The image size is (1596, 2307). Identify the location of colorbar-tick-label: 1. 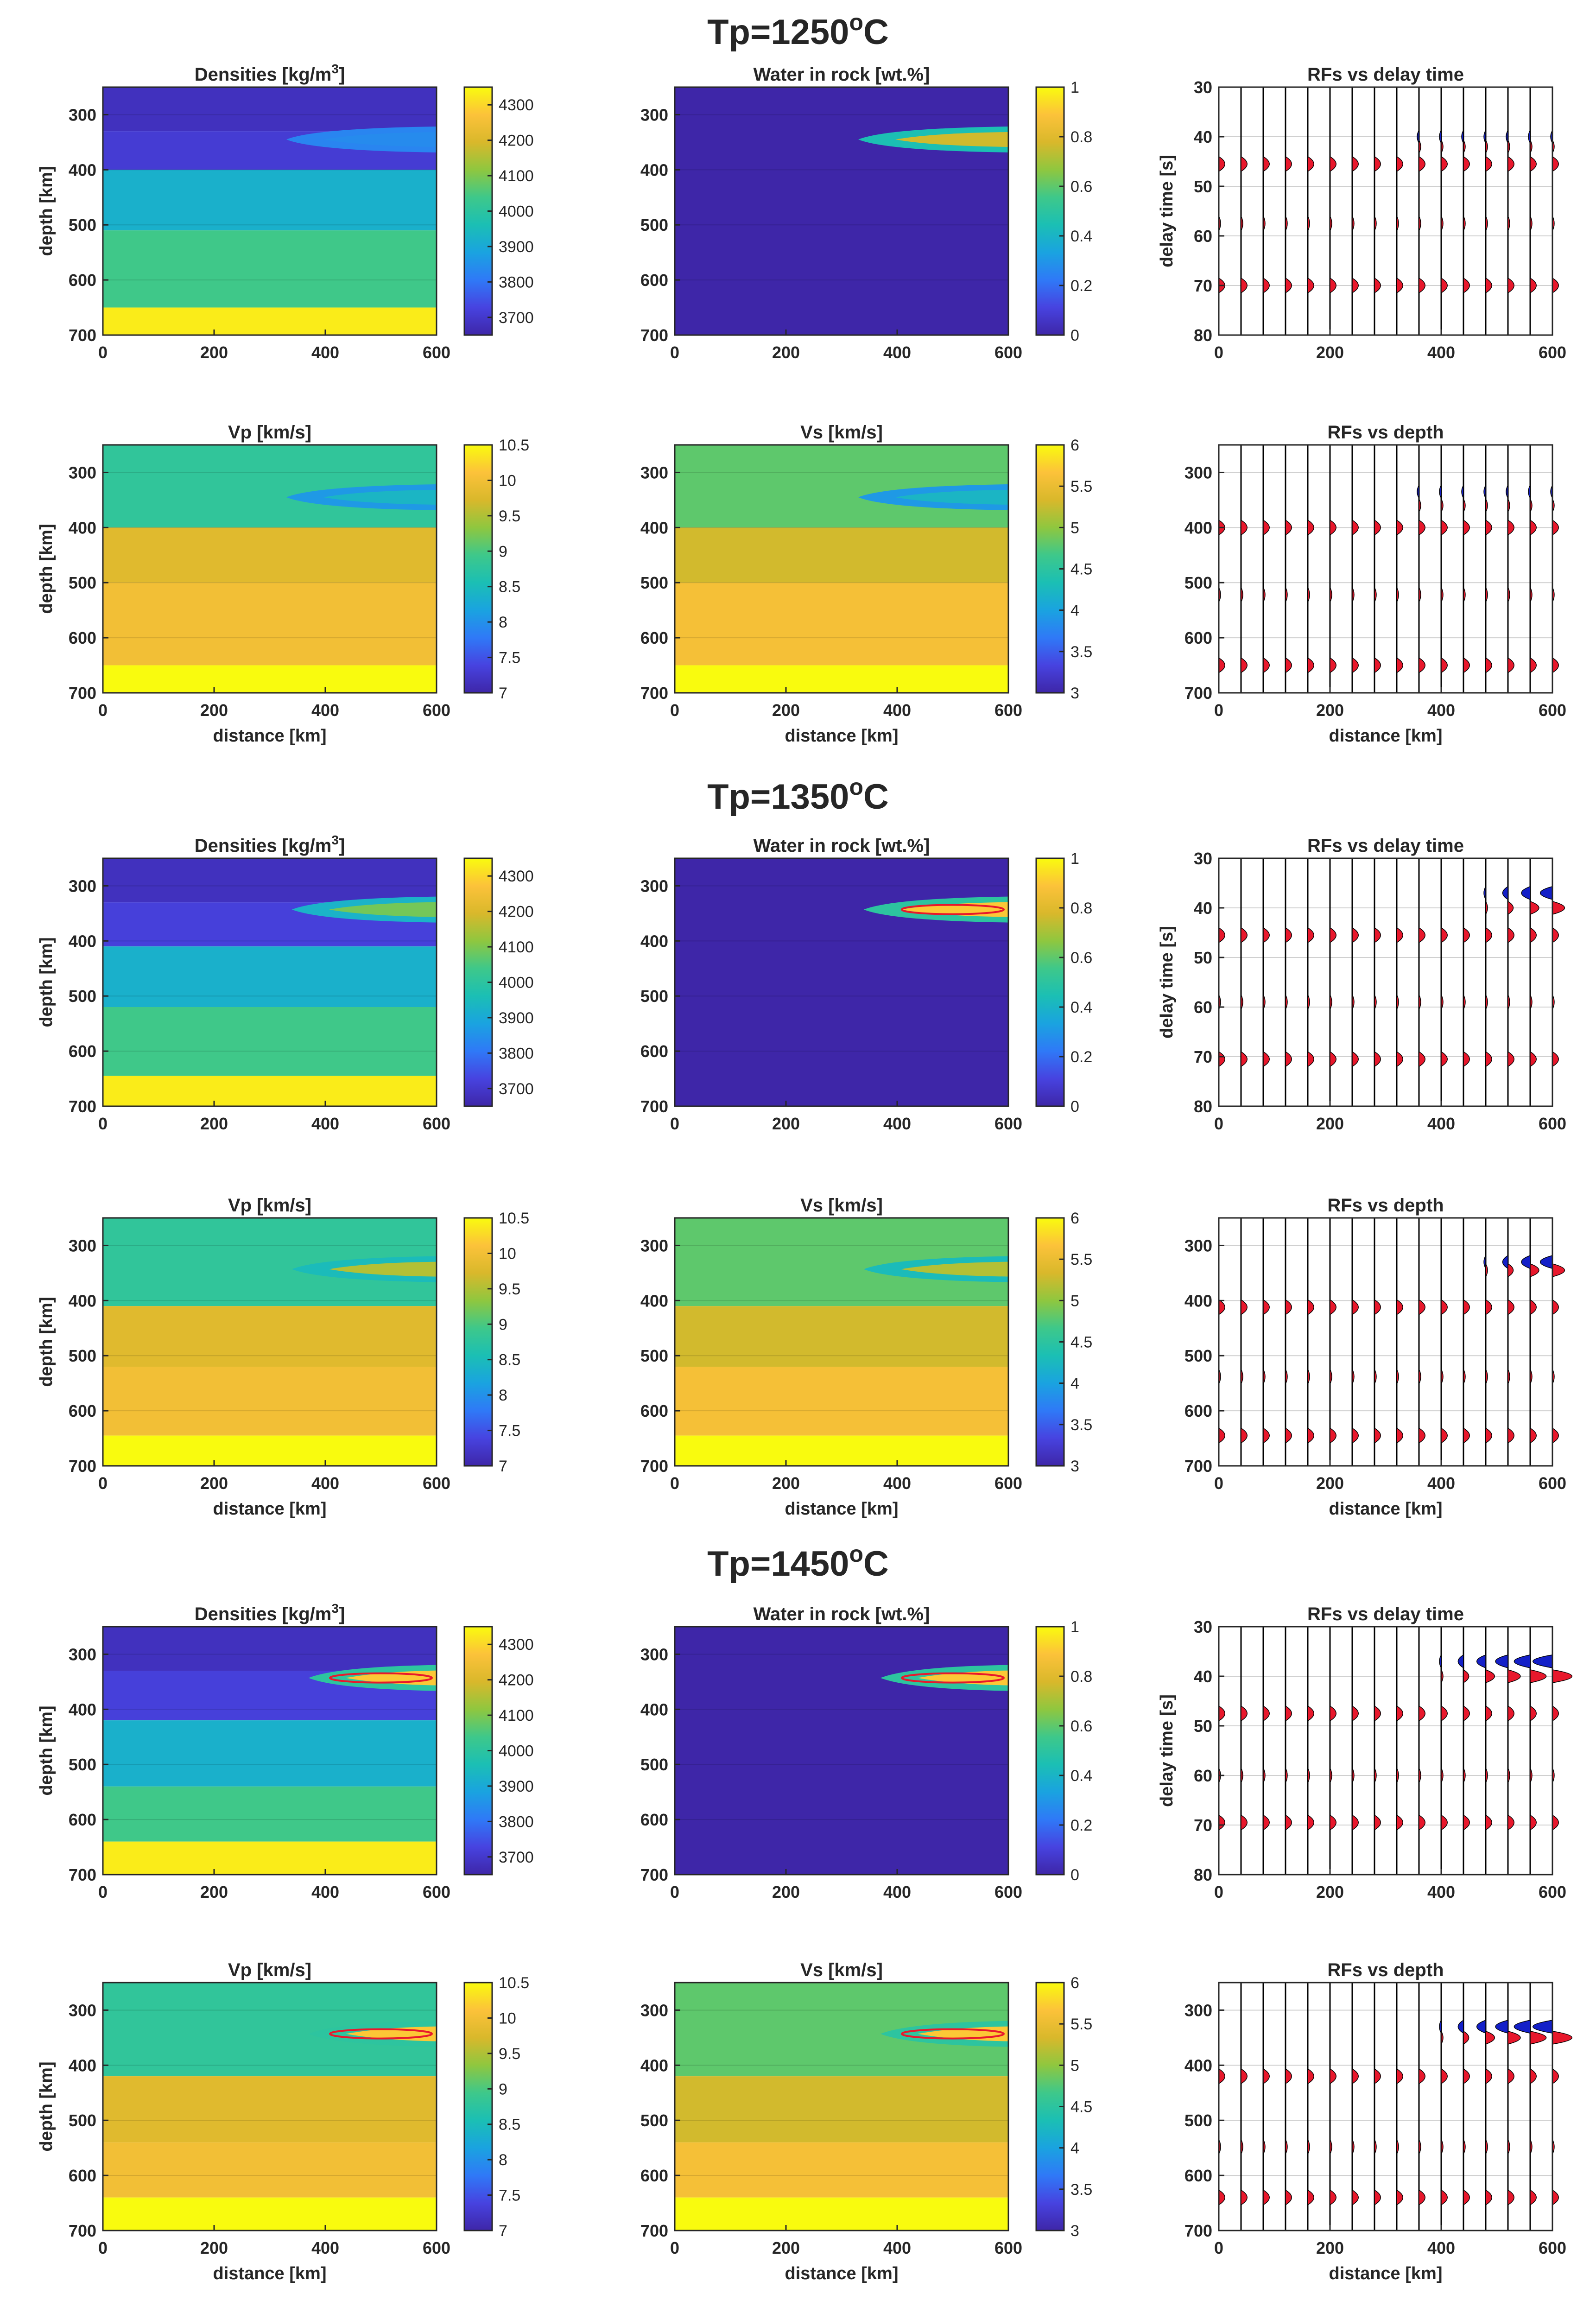
(1074, 1627).